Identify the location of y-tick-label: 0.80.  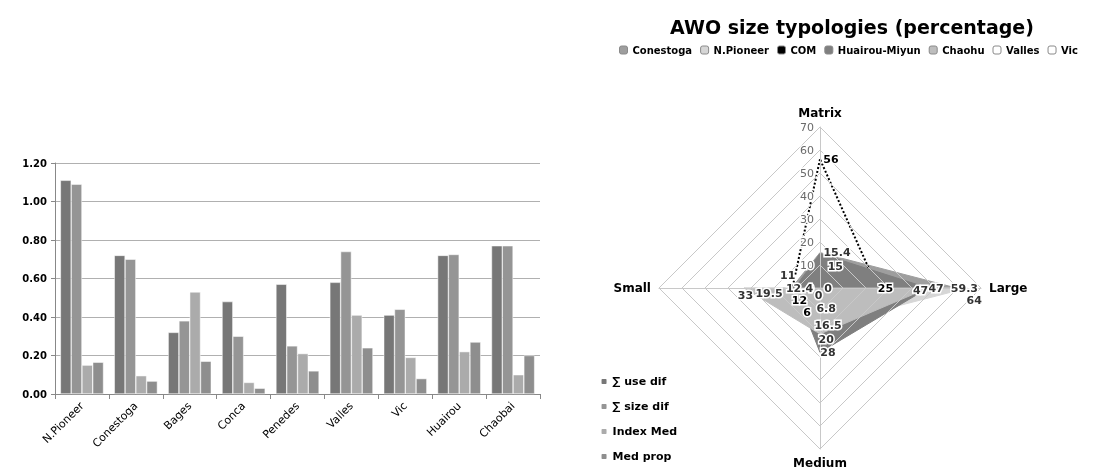
(35, 240).